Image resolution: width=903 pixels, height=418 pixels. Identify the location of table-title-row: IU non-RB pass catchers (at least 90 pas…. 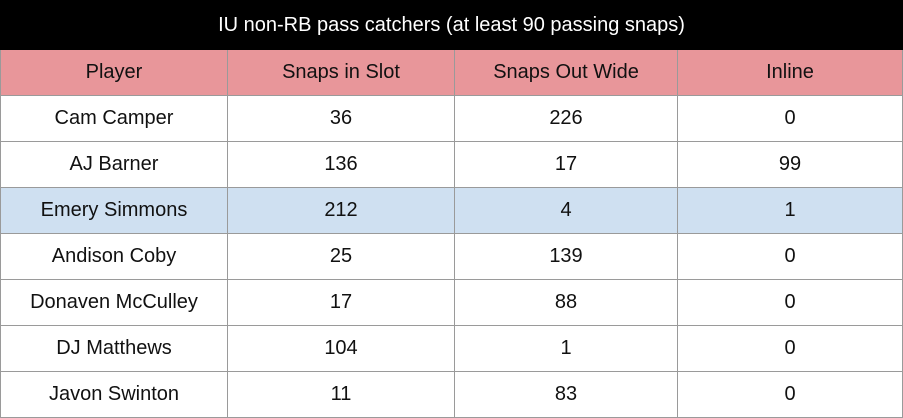
(451, 25).